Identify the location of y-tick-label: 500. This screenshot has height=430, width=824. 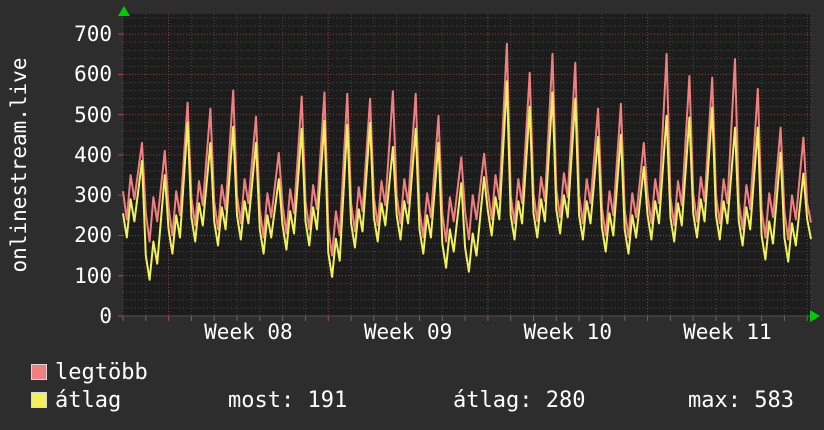
(93, 114).